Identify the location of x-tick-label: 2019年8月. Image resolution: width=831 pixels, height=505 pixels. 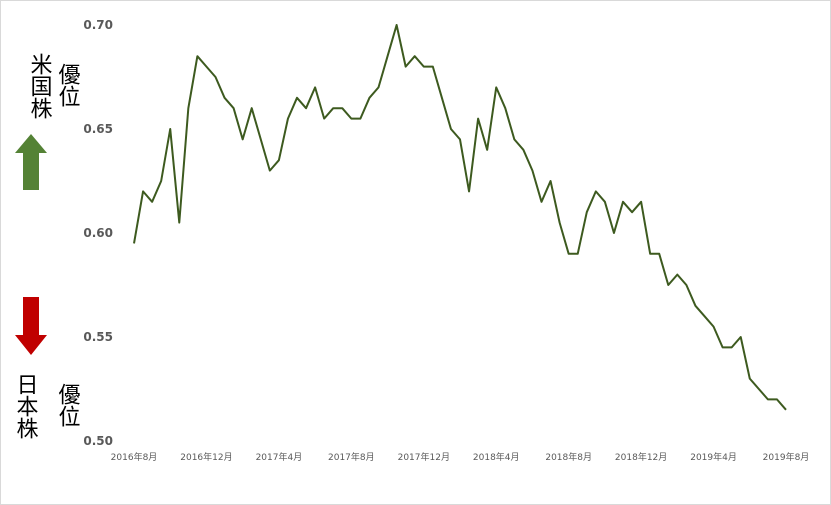
(786, 457).